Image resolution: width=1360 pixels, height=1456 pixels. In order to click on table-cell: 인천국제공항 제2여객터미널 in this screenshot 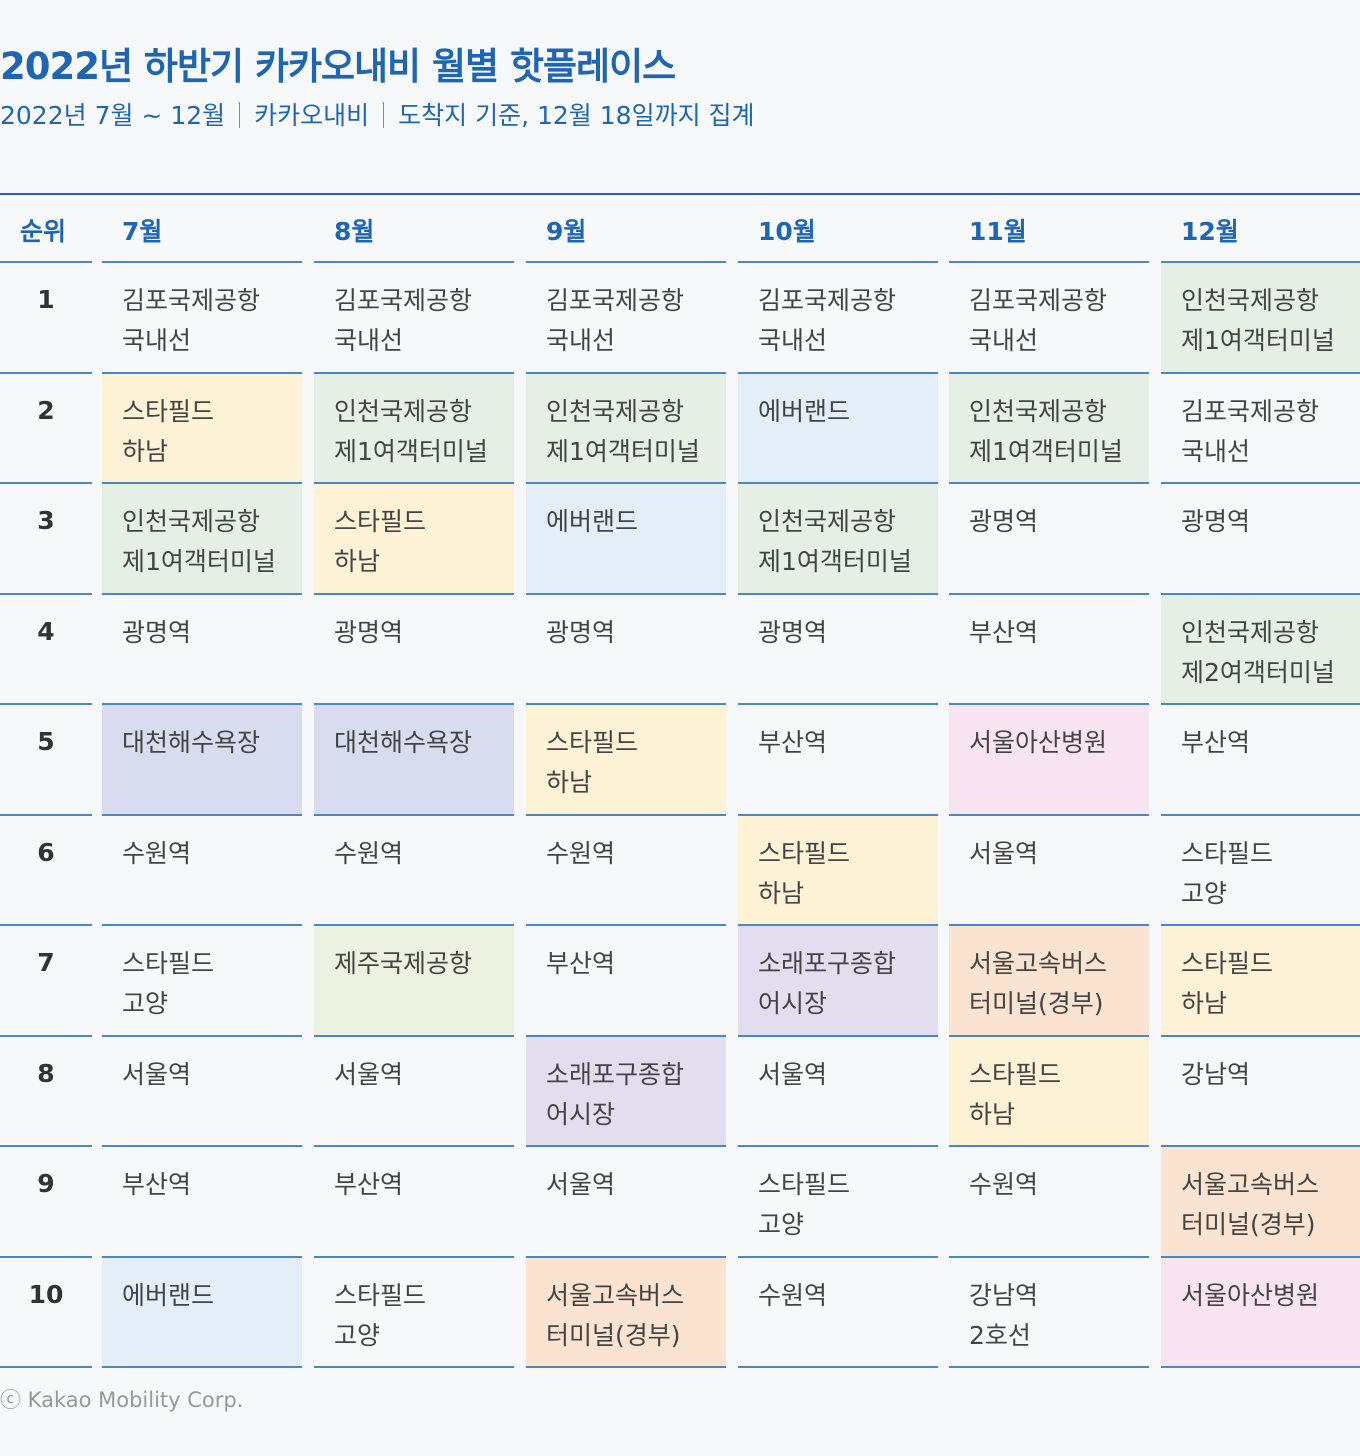, I will do `click(1260, 649)`.